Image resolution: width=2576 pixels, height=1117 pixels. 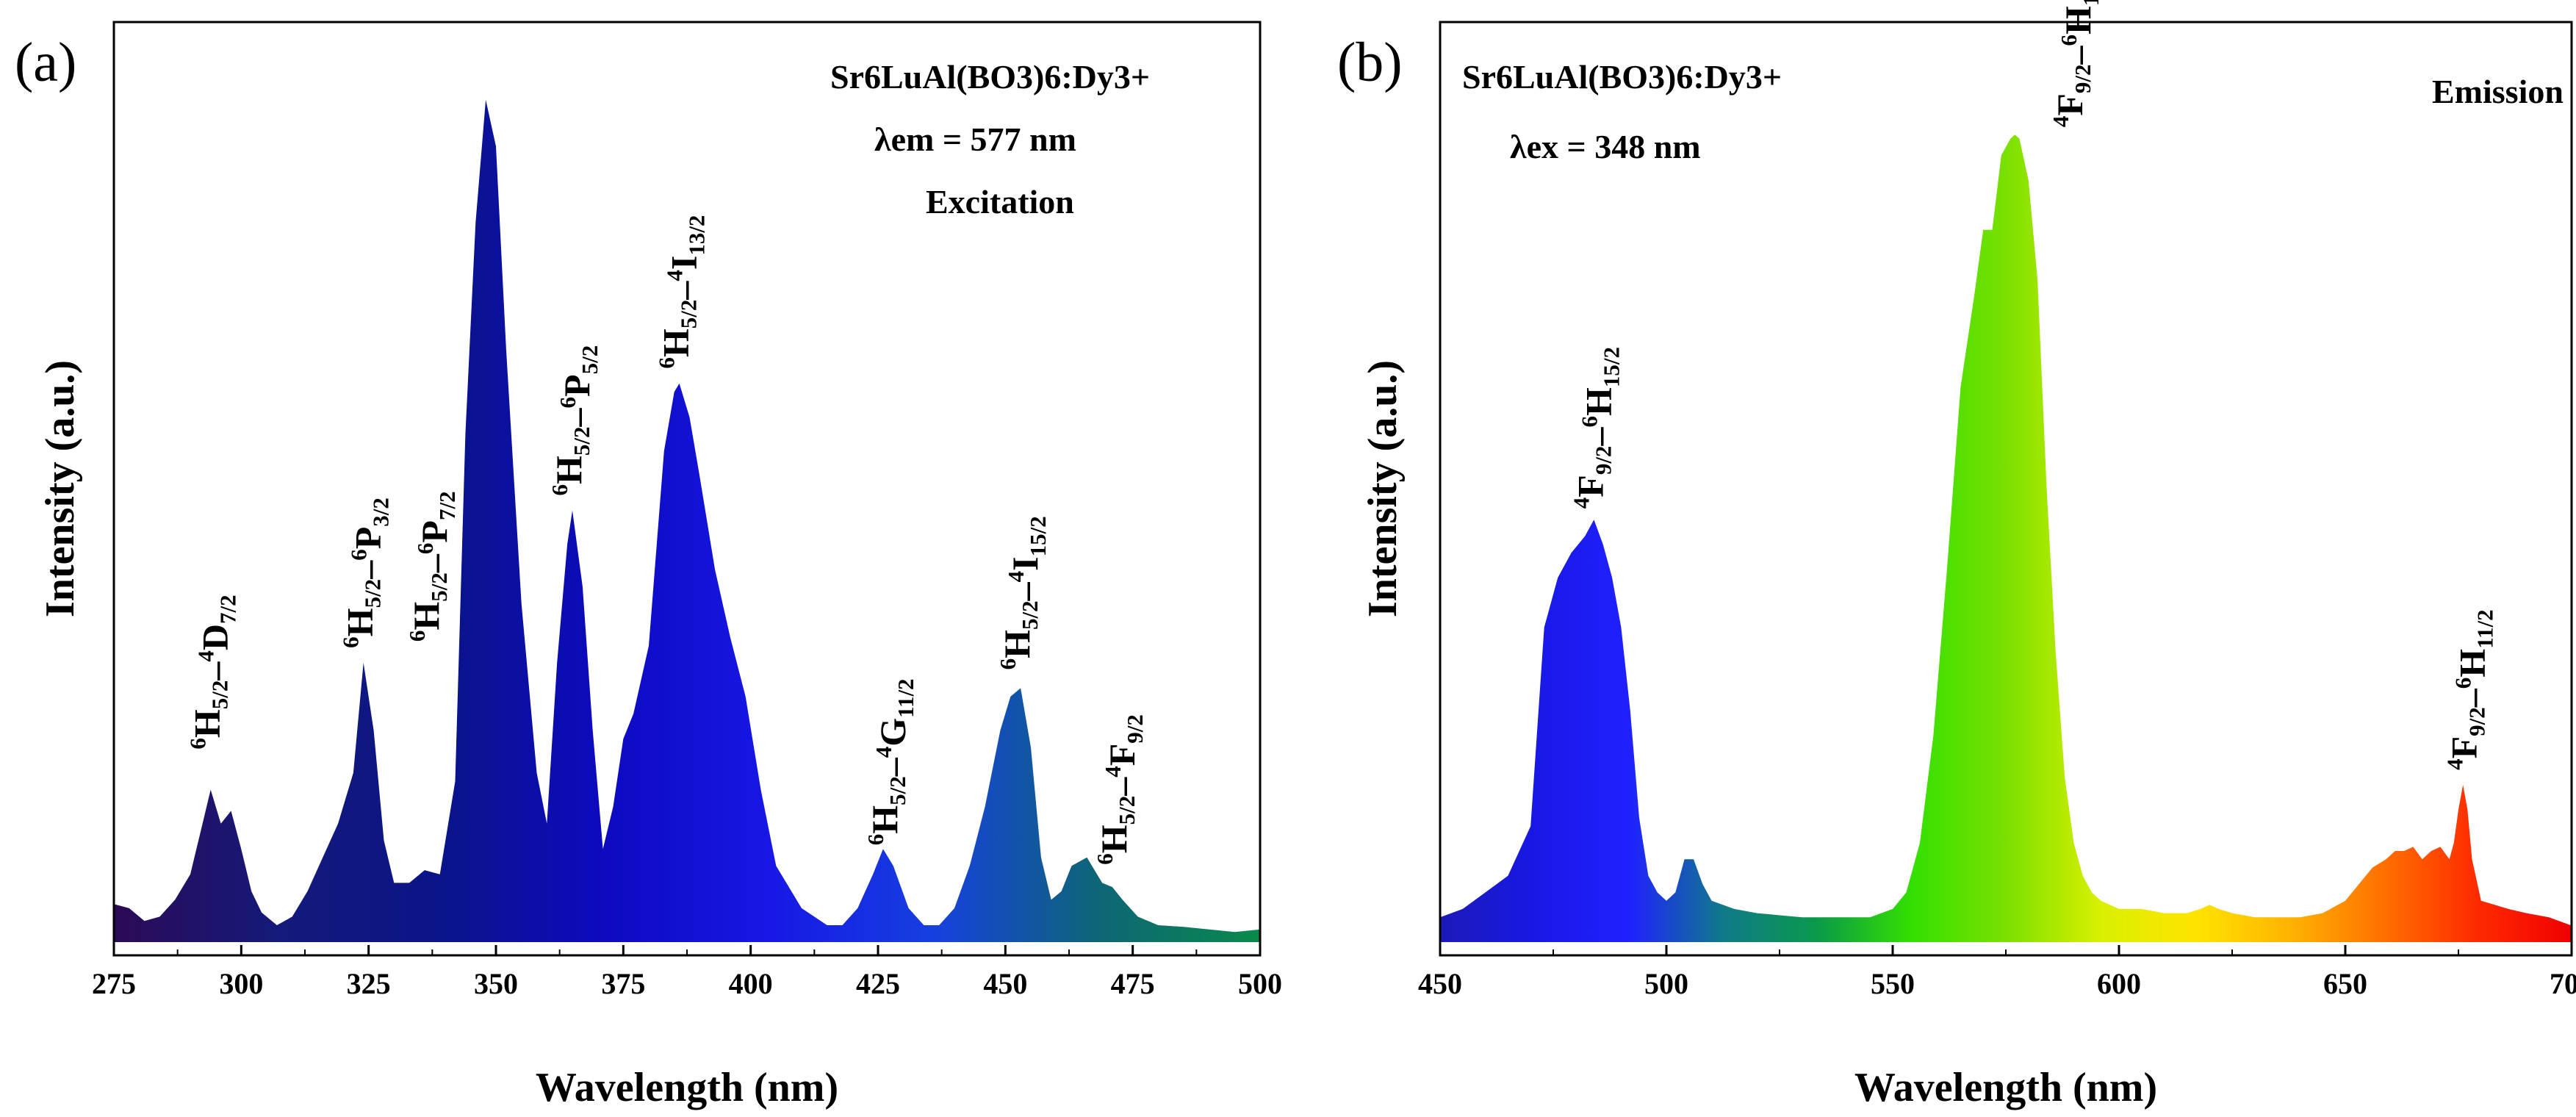 What do you see at coordinates (2005, 1088) in the screenshot?
I see `panel-b-x-axis-label: Wavelength (nm)` at bounding box center [2005, 1088].